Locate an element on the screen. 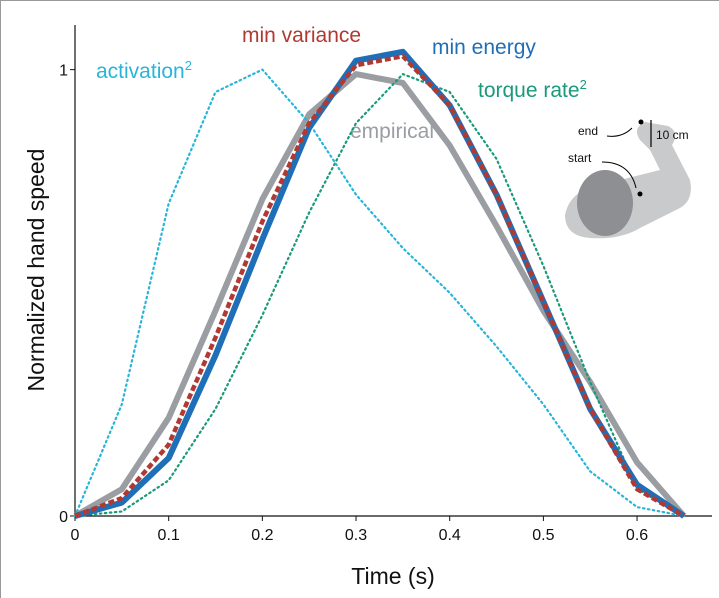  x-tick-label: 0.5 is located at coordinates (543, 535).